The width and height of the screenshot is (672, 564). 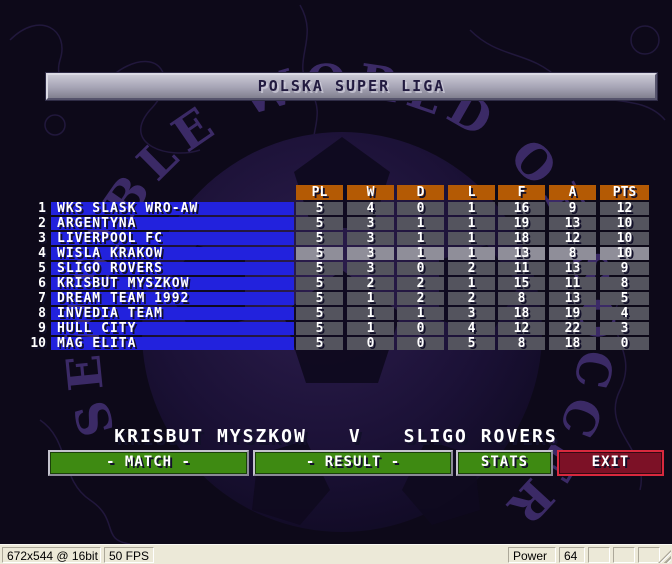 I want to click on team-name-cell: MAG ELITA, so click(x=172, y=343).